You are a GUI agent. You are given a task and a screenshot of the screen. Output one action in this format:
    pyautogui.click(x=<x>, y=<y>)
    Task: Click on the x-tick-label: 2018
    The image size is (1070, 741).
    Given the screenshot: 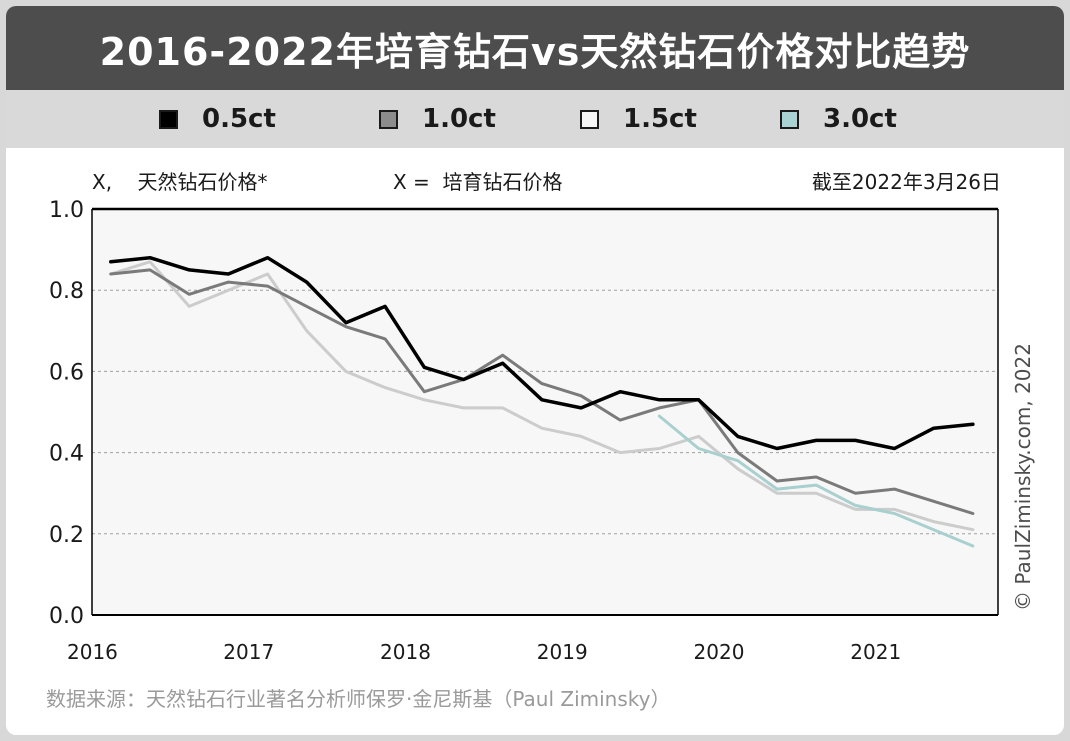 What is the action you would take?
    pyautogui.click(x=405, y=652)
    